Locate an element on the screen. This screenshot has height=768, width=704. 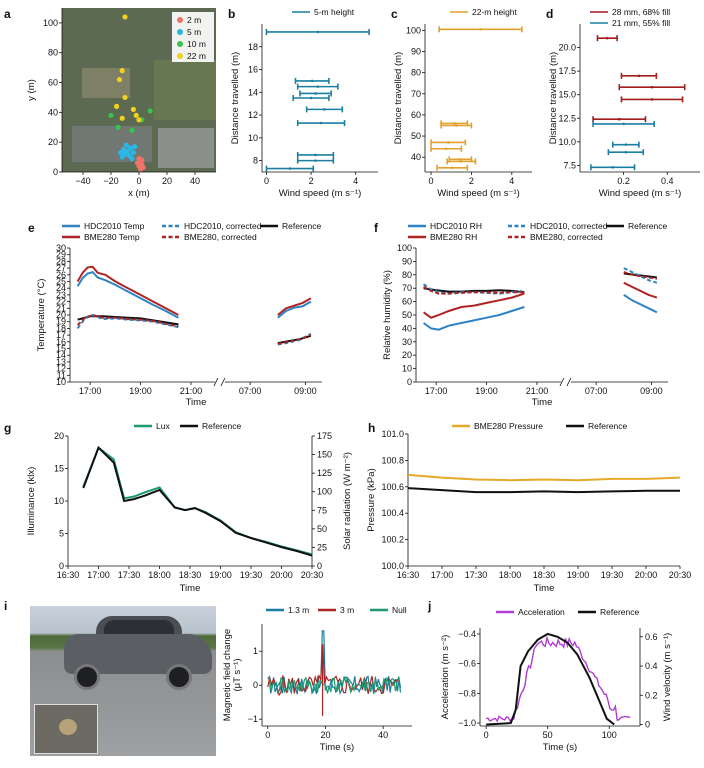
panel-g-xlabel: Time is located at coordinates (190, 588).